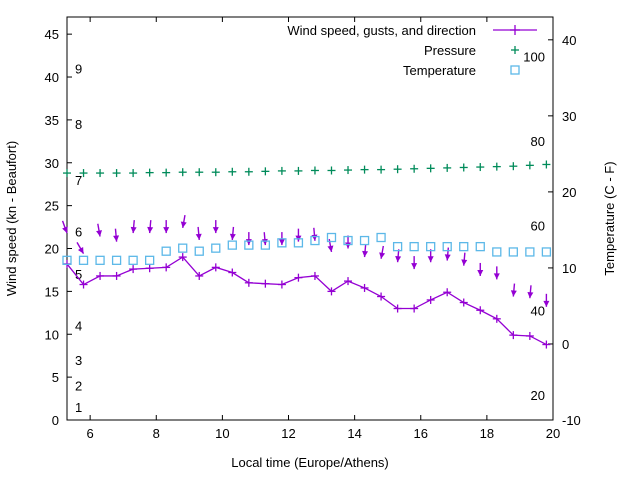 The width and height of the screenshot is (640, 480). I want to click on y-tick-label: 10, so click(52, 334).